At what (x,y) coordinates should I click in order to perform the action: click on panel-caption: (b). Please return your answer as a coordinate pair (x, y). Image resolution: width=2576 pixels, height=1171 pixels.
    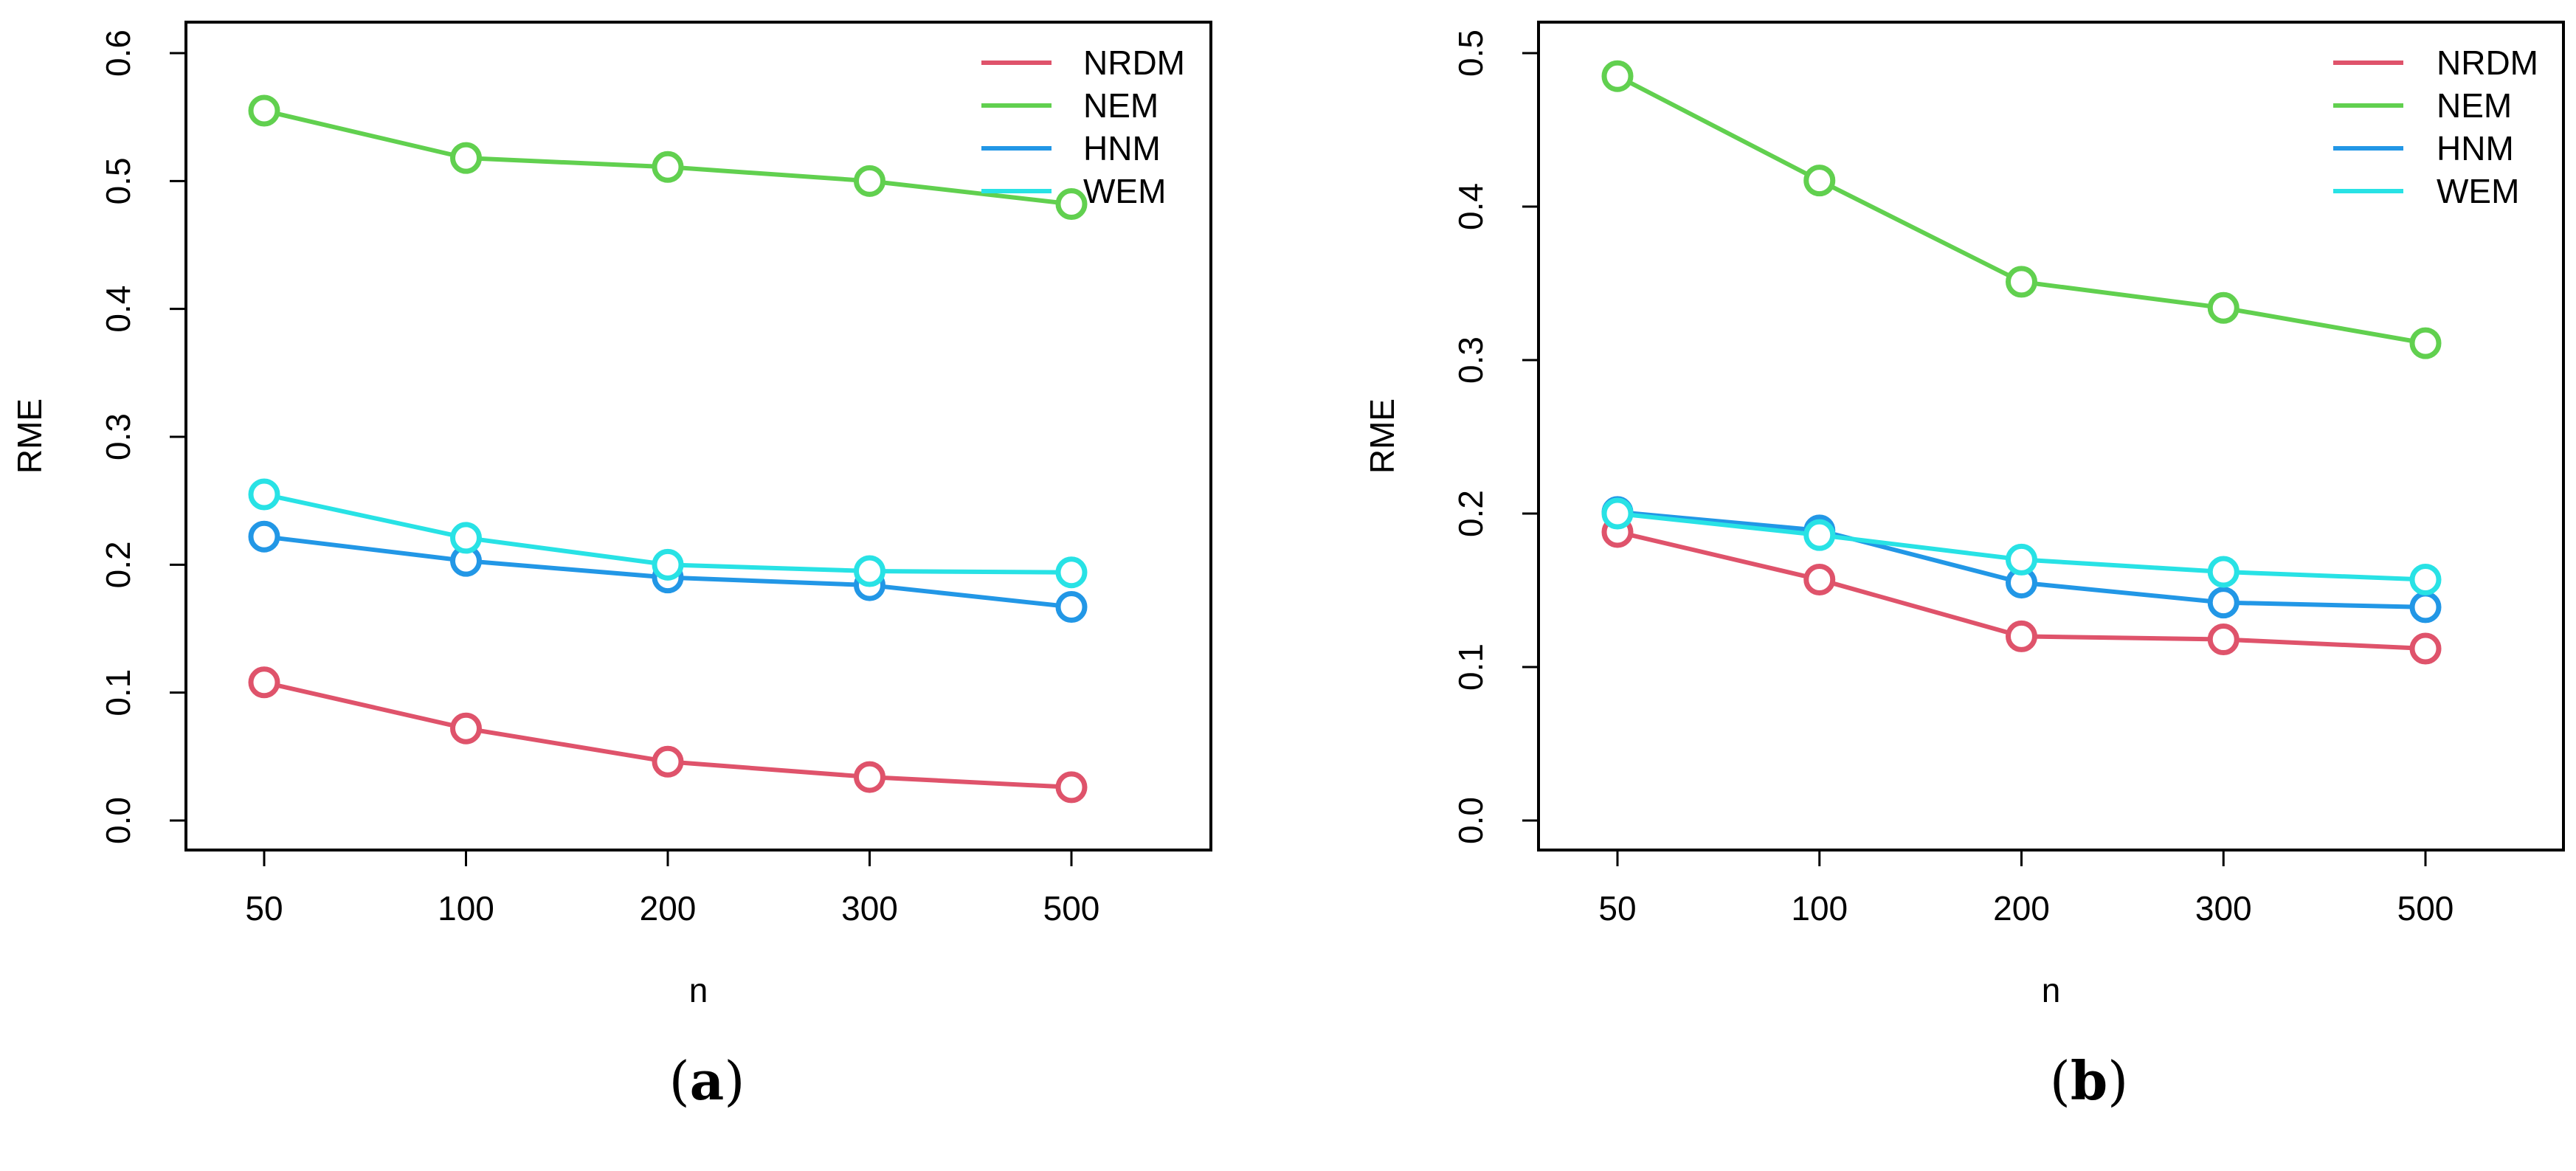
    Looking at the image, I should click on (2089, 1080).